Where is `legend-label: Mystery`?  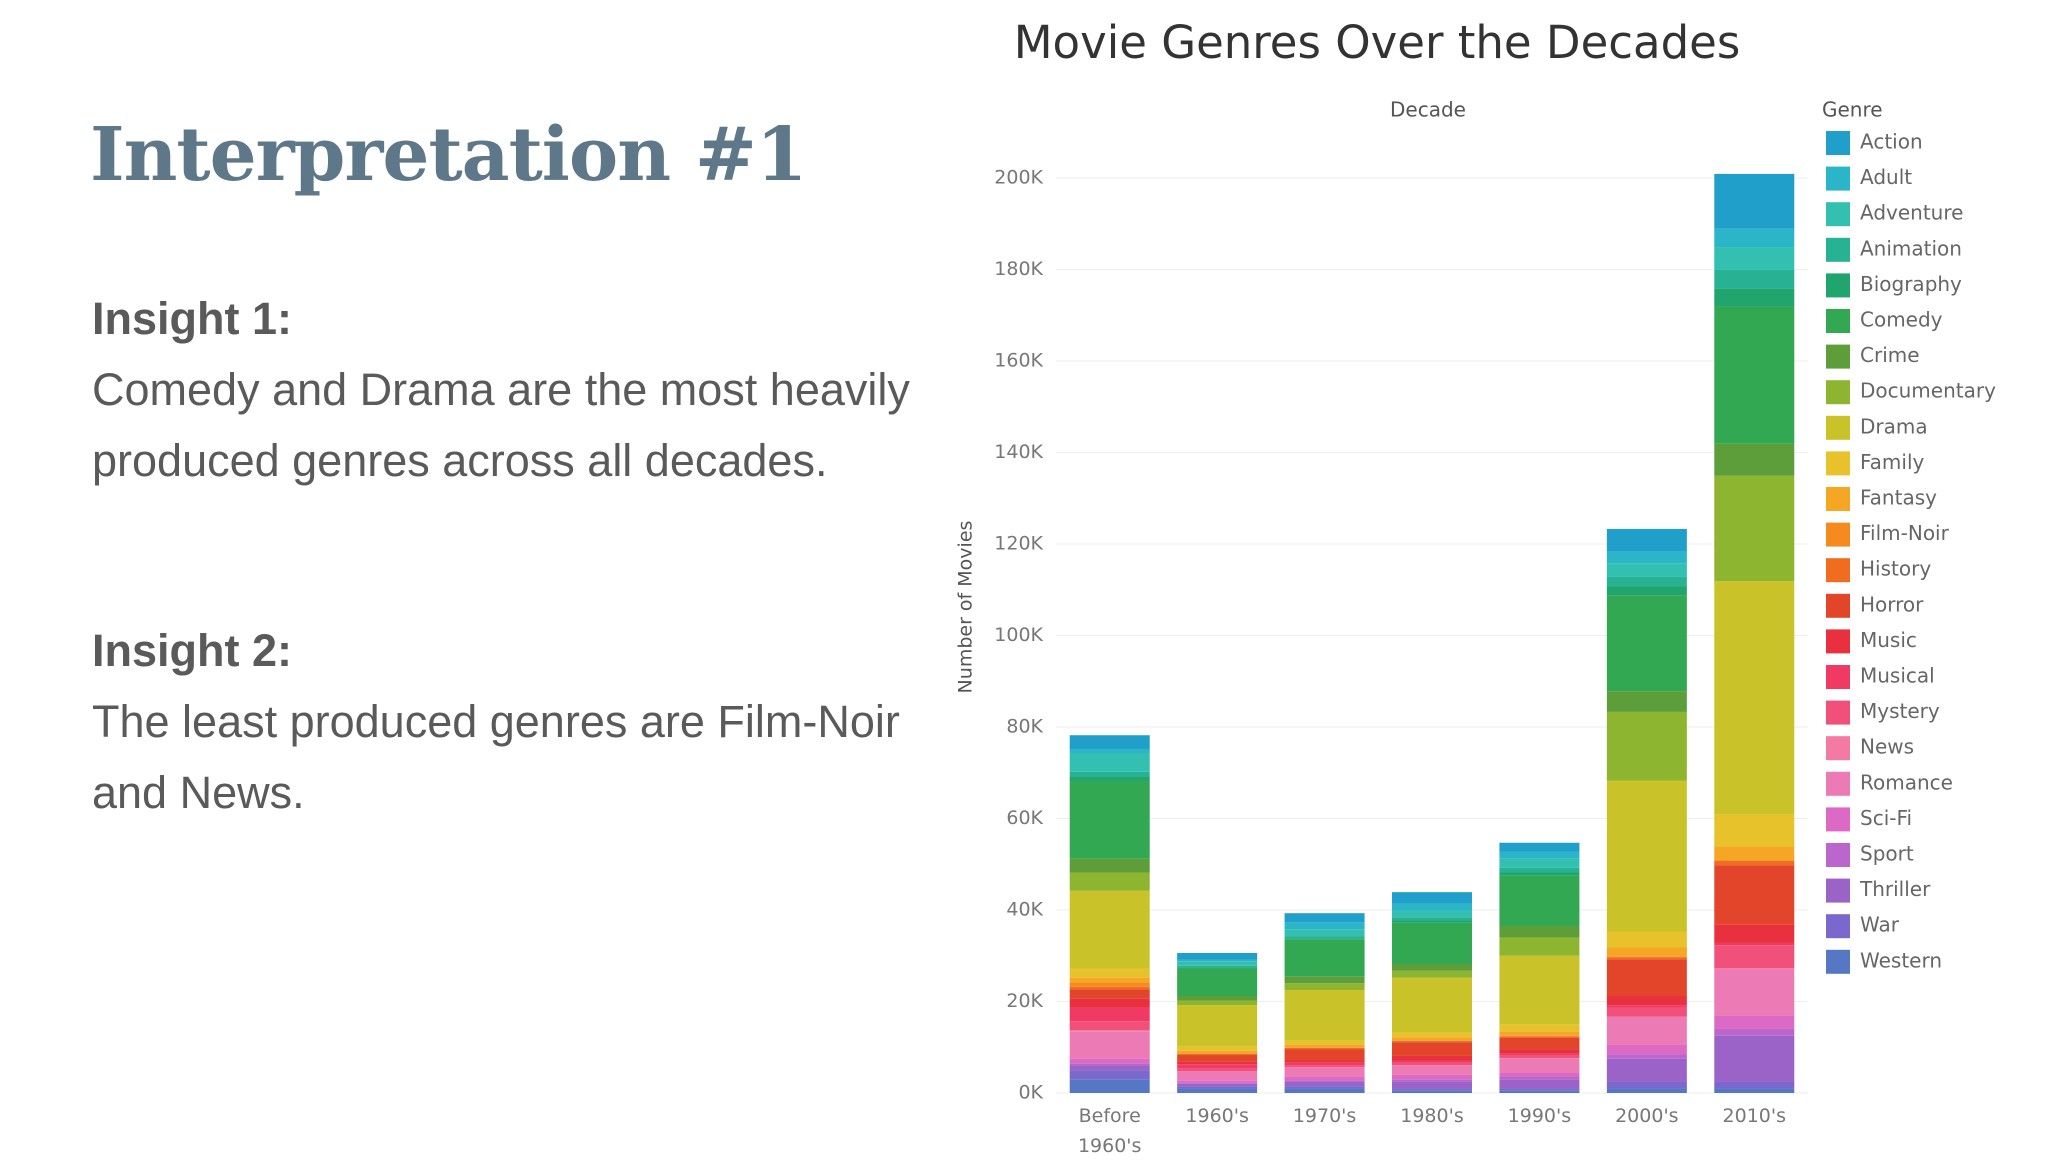
legend-label: Mystery is located at coordinates (1900, 711).